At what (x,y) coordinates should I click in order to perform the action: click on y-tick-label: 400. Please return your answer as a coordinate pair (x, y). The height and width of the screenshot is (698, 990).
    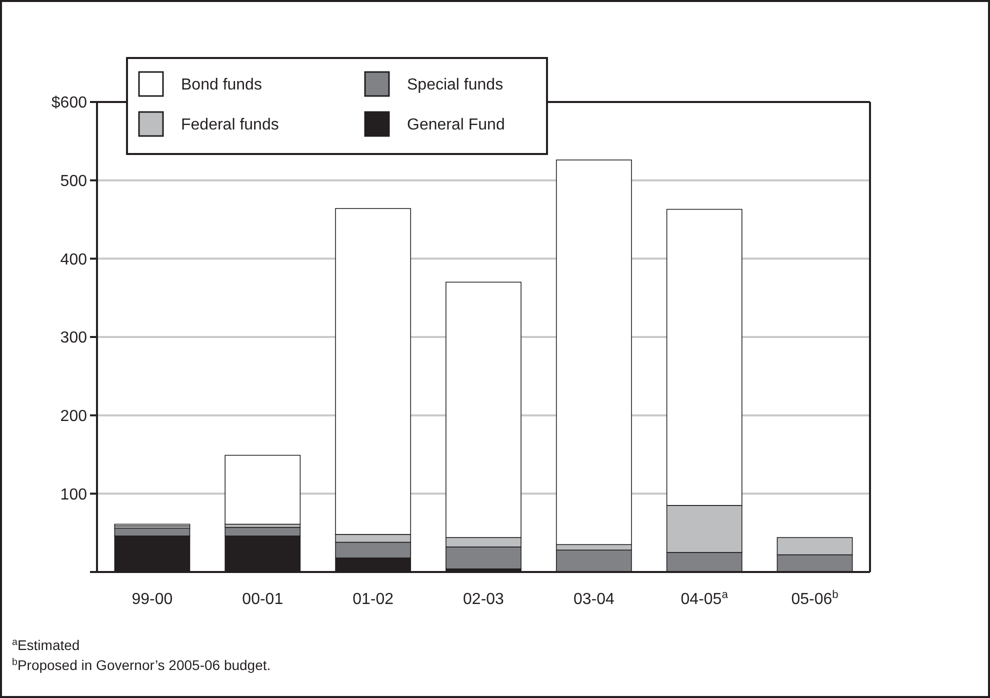
    Looking at the image, I should click on (74, 259).